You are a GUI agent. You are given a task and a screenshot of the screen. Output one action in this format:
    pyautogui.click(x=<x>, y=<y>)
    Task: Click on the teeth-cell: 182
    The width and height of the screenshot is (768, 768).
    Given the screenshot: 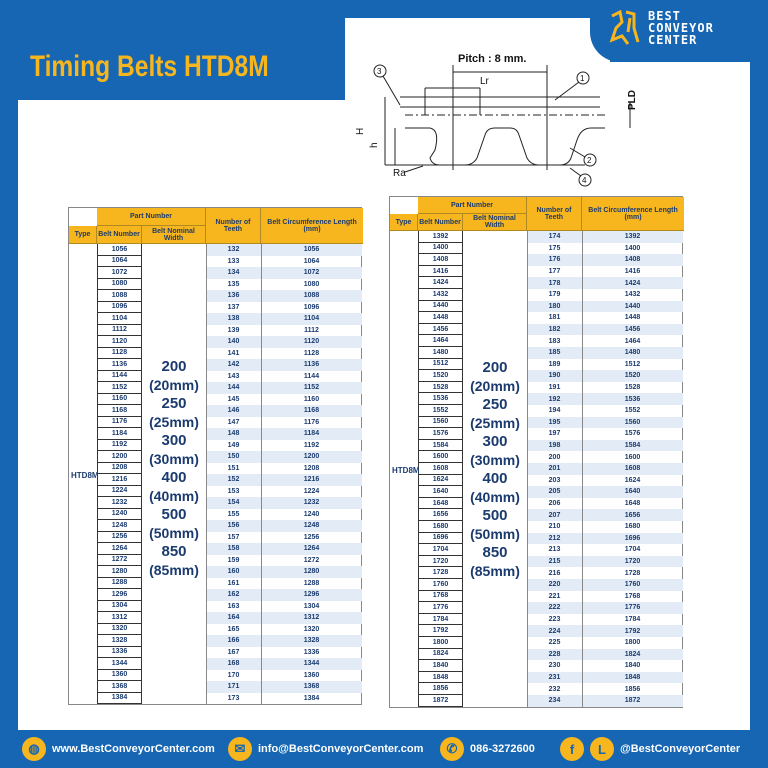 What is the action you would take?
    pyautogui.click(x=554, y=329)
    